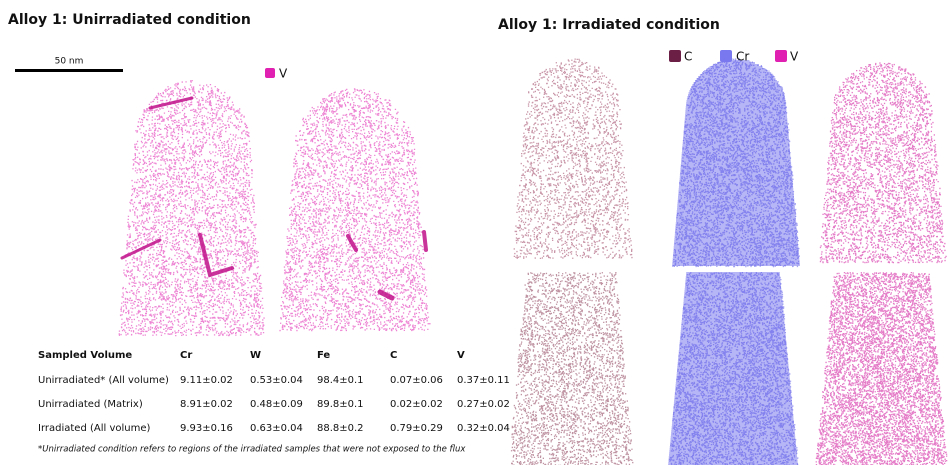  I want to click on table-header: W, so click(255, 355).